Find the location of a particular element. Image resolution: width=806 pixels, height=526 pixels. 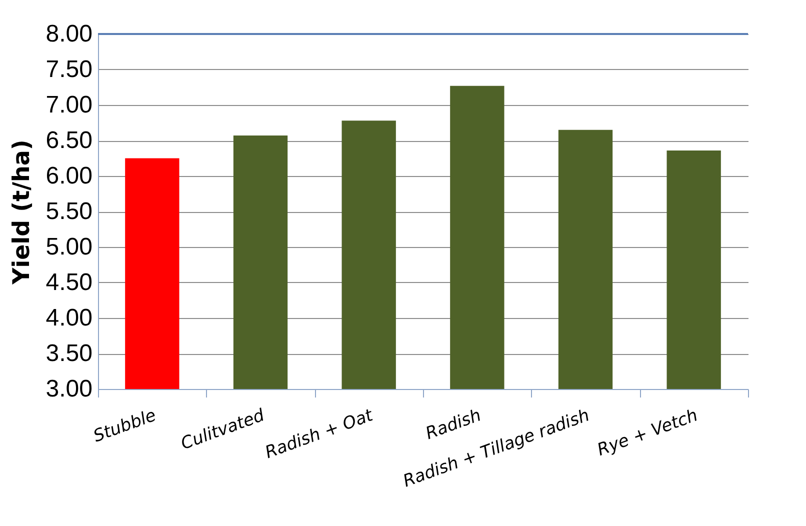

y-tick-label: 3.00 is located at coordinates (69, 389).